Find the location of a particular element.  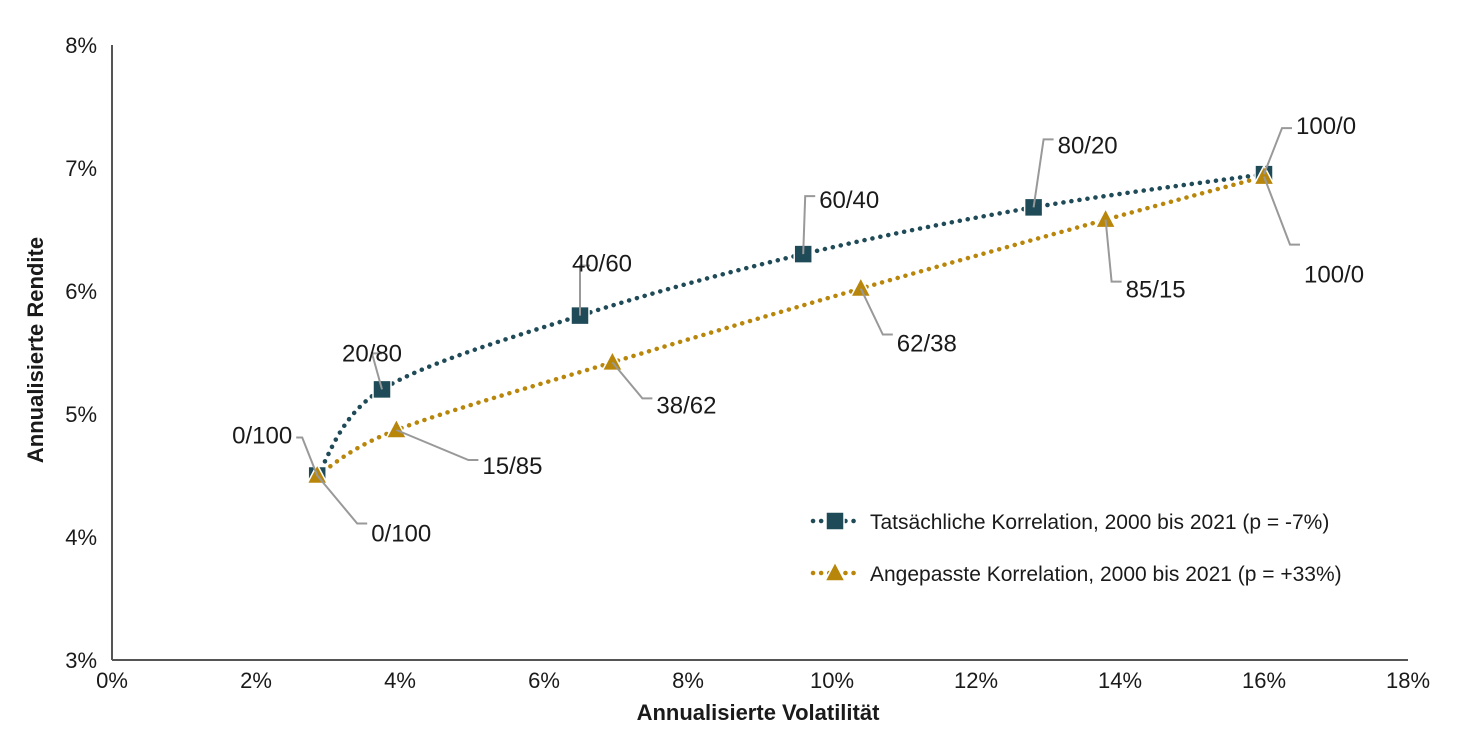

y-tick-label: 3% is located at coordinates (81, 660).